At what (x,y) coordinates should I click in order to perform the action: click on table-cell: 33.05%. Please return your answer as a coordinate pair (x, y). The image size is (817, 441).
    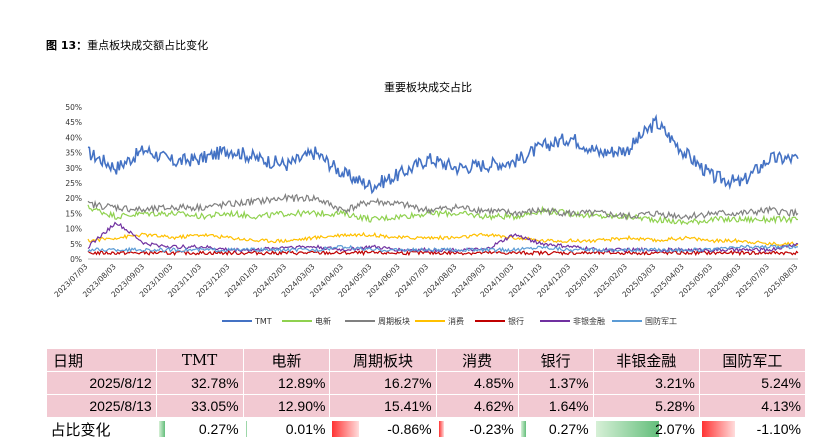
    Looking at the image, I should click on (199, 406).